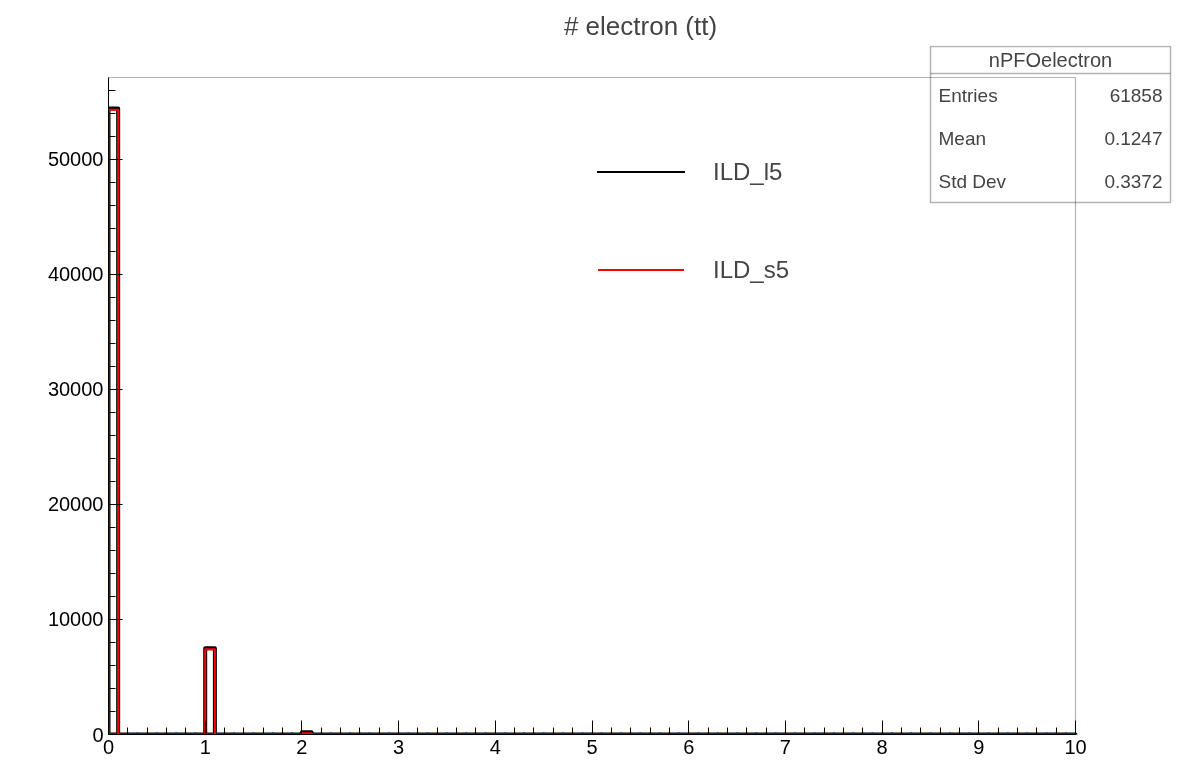 This screenshot has height=769, width=1182. Describe the element at coordinates (882, 746) in the screenshot. I see `x-tick-label: 8` at that location.